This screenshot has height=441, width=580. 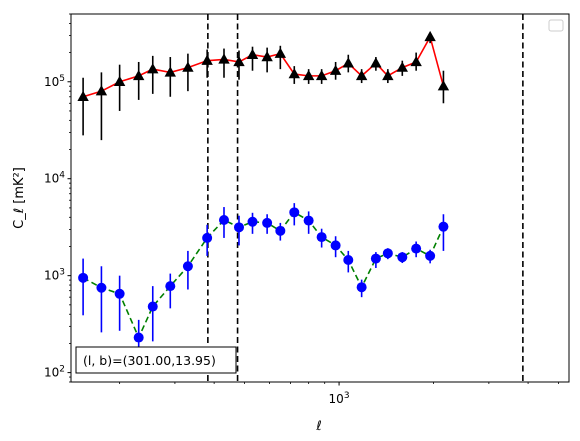 What do you see at coordinates (54, 178) in the screenshot?
I see `y-tick-label-2: 104` at bounding box center [54, 178].